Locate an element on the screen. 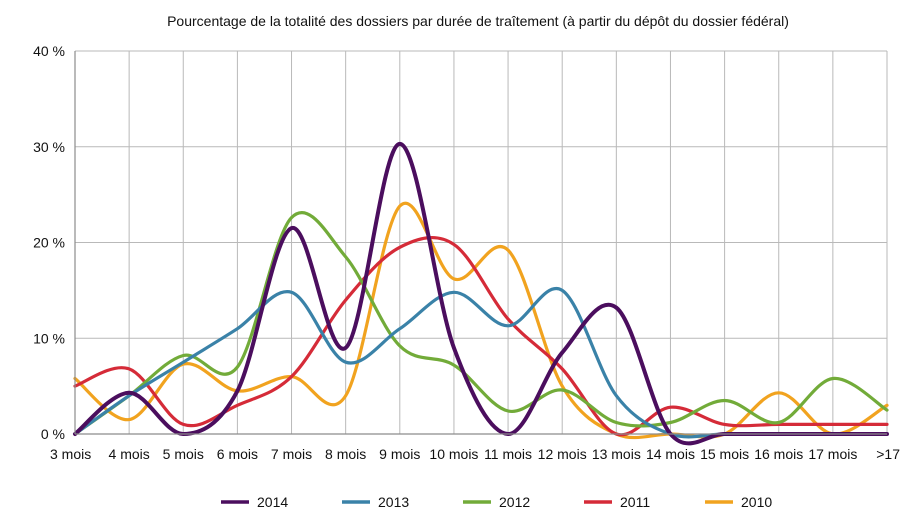 This screenshot has height=528, width=917. legend-label: 2010 is located at coordinates (756, 502).